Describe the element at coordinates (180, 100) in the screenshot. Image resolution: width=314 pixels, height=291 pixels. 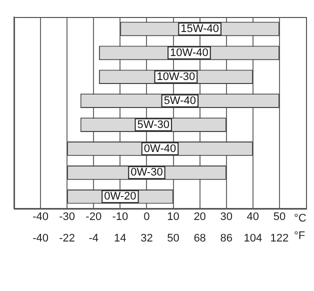
I see `y-tick-label: 5W-40` at that location.